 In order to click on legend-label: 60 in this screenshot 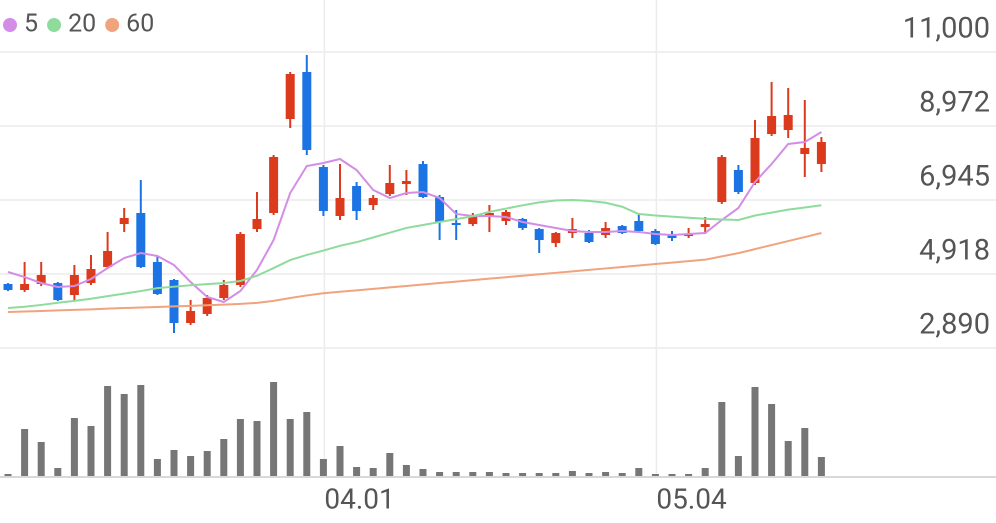, I will do `click(140, 24)`.